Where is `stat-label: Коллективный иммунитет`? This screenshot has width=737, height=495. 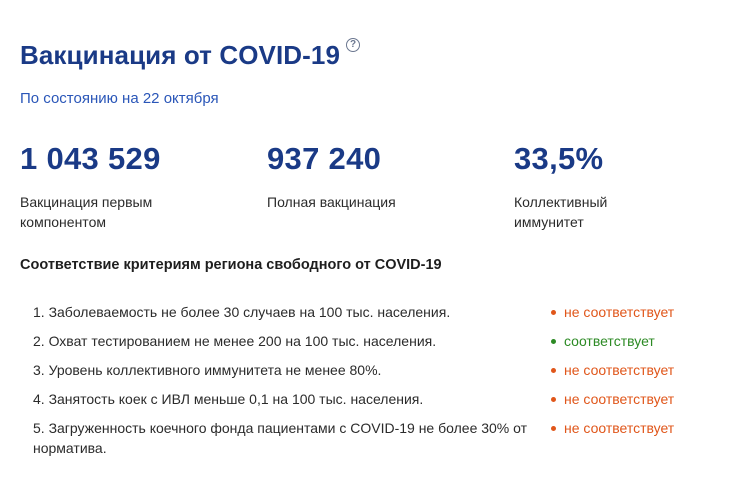 stat-label: Коллективный иммунитет is located at coordinates (561, 212).